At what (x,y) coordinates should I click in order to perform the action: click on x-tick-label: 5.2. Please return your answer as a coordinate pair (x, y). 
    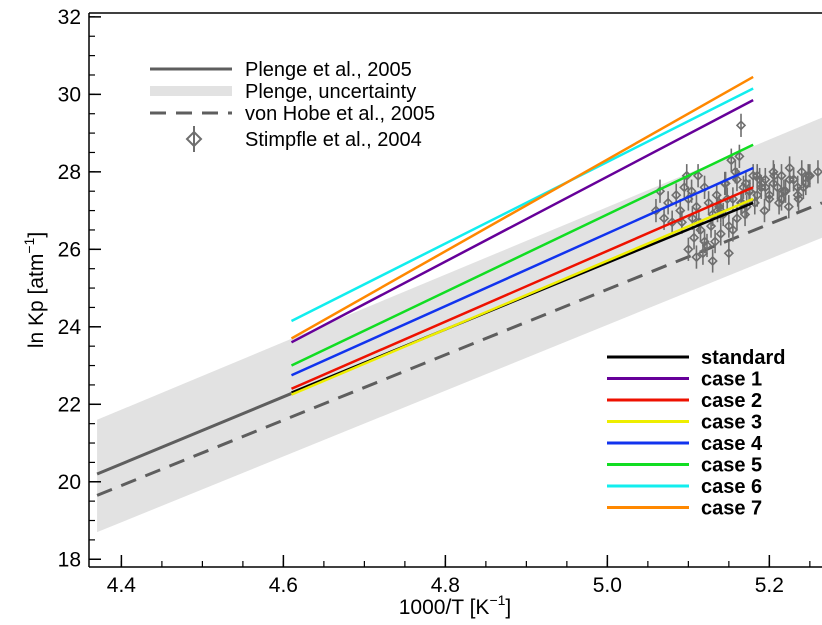
    Looking at the image, I should click on (769, 585).